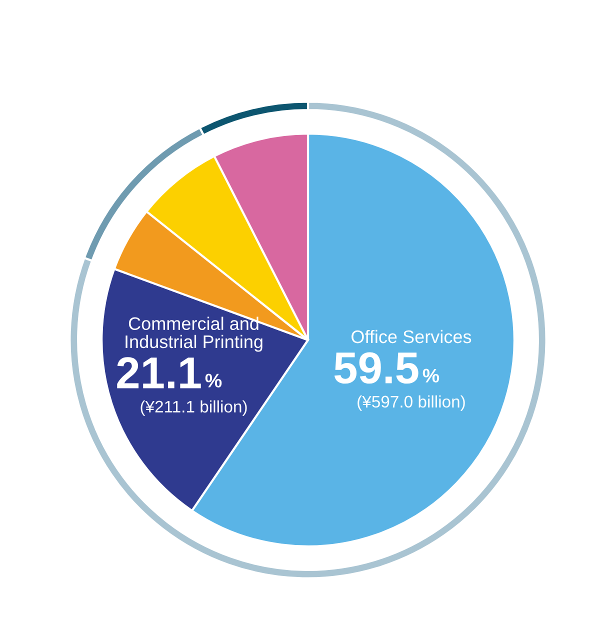 This screenshot has height=637, width=600. Describe the element at coordinates (169, 372) in the screenshot. I see `data-label: 21.1%` at that location.